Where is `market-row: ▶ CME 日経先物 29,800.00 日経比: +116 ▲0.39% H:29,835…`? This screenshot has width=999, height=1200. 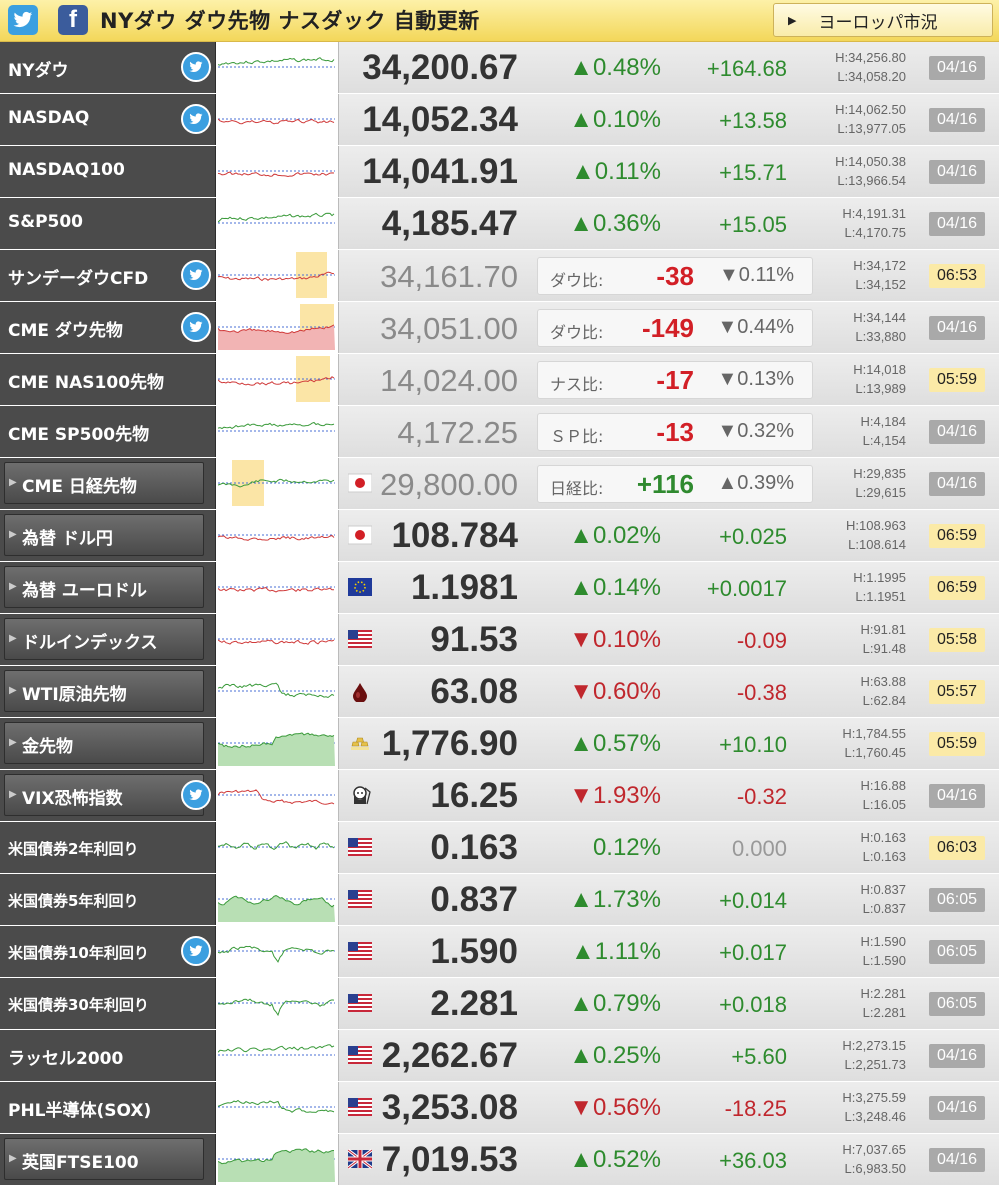 market-row: ▶ CME 日経先物 29,800.00 日経比: +116 ▲0.39% H:29,835… is located at coordinates (499, 484).